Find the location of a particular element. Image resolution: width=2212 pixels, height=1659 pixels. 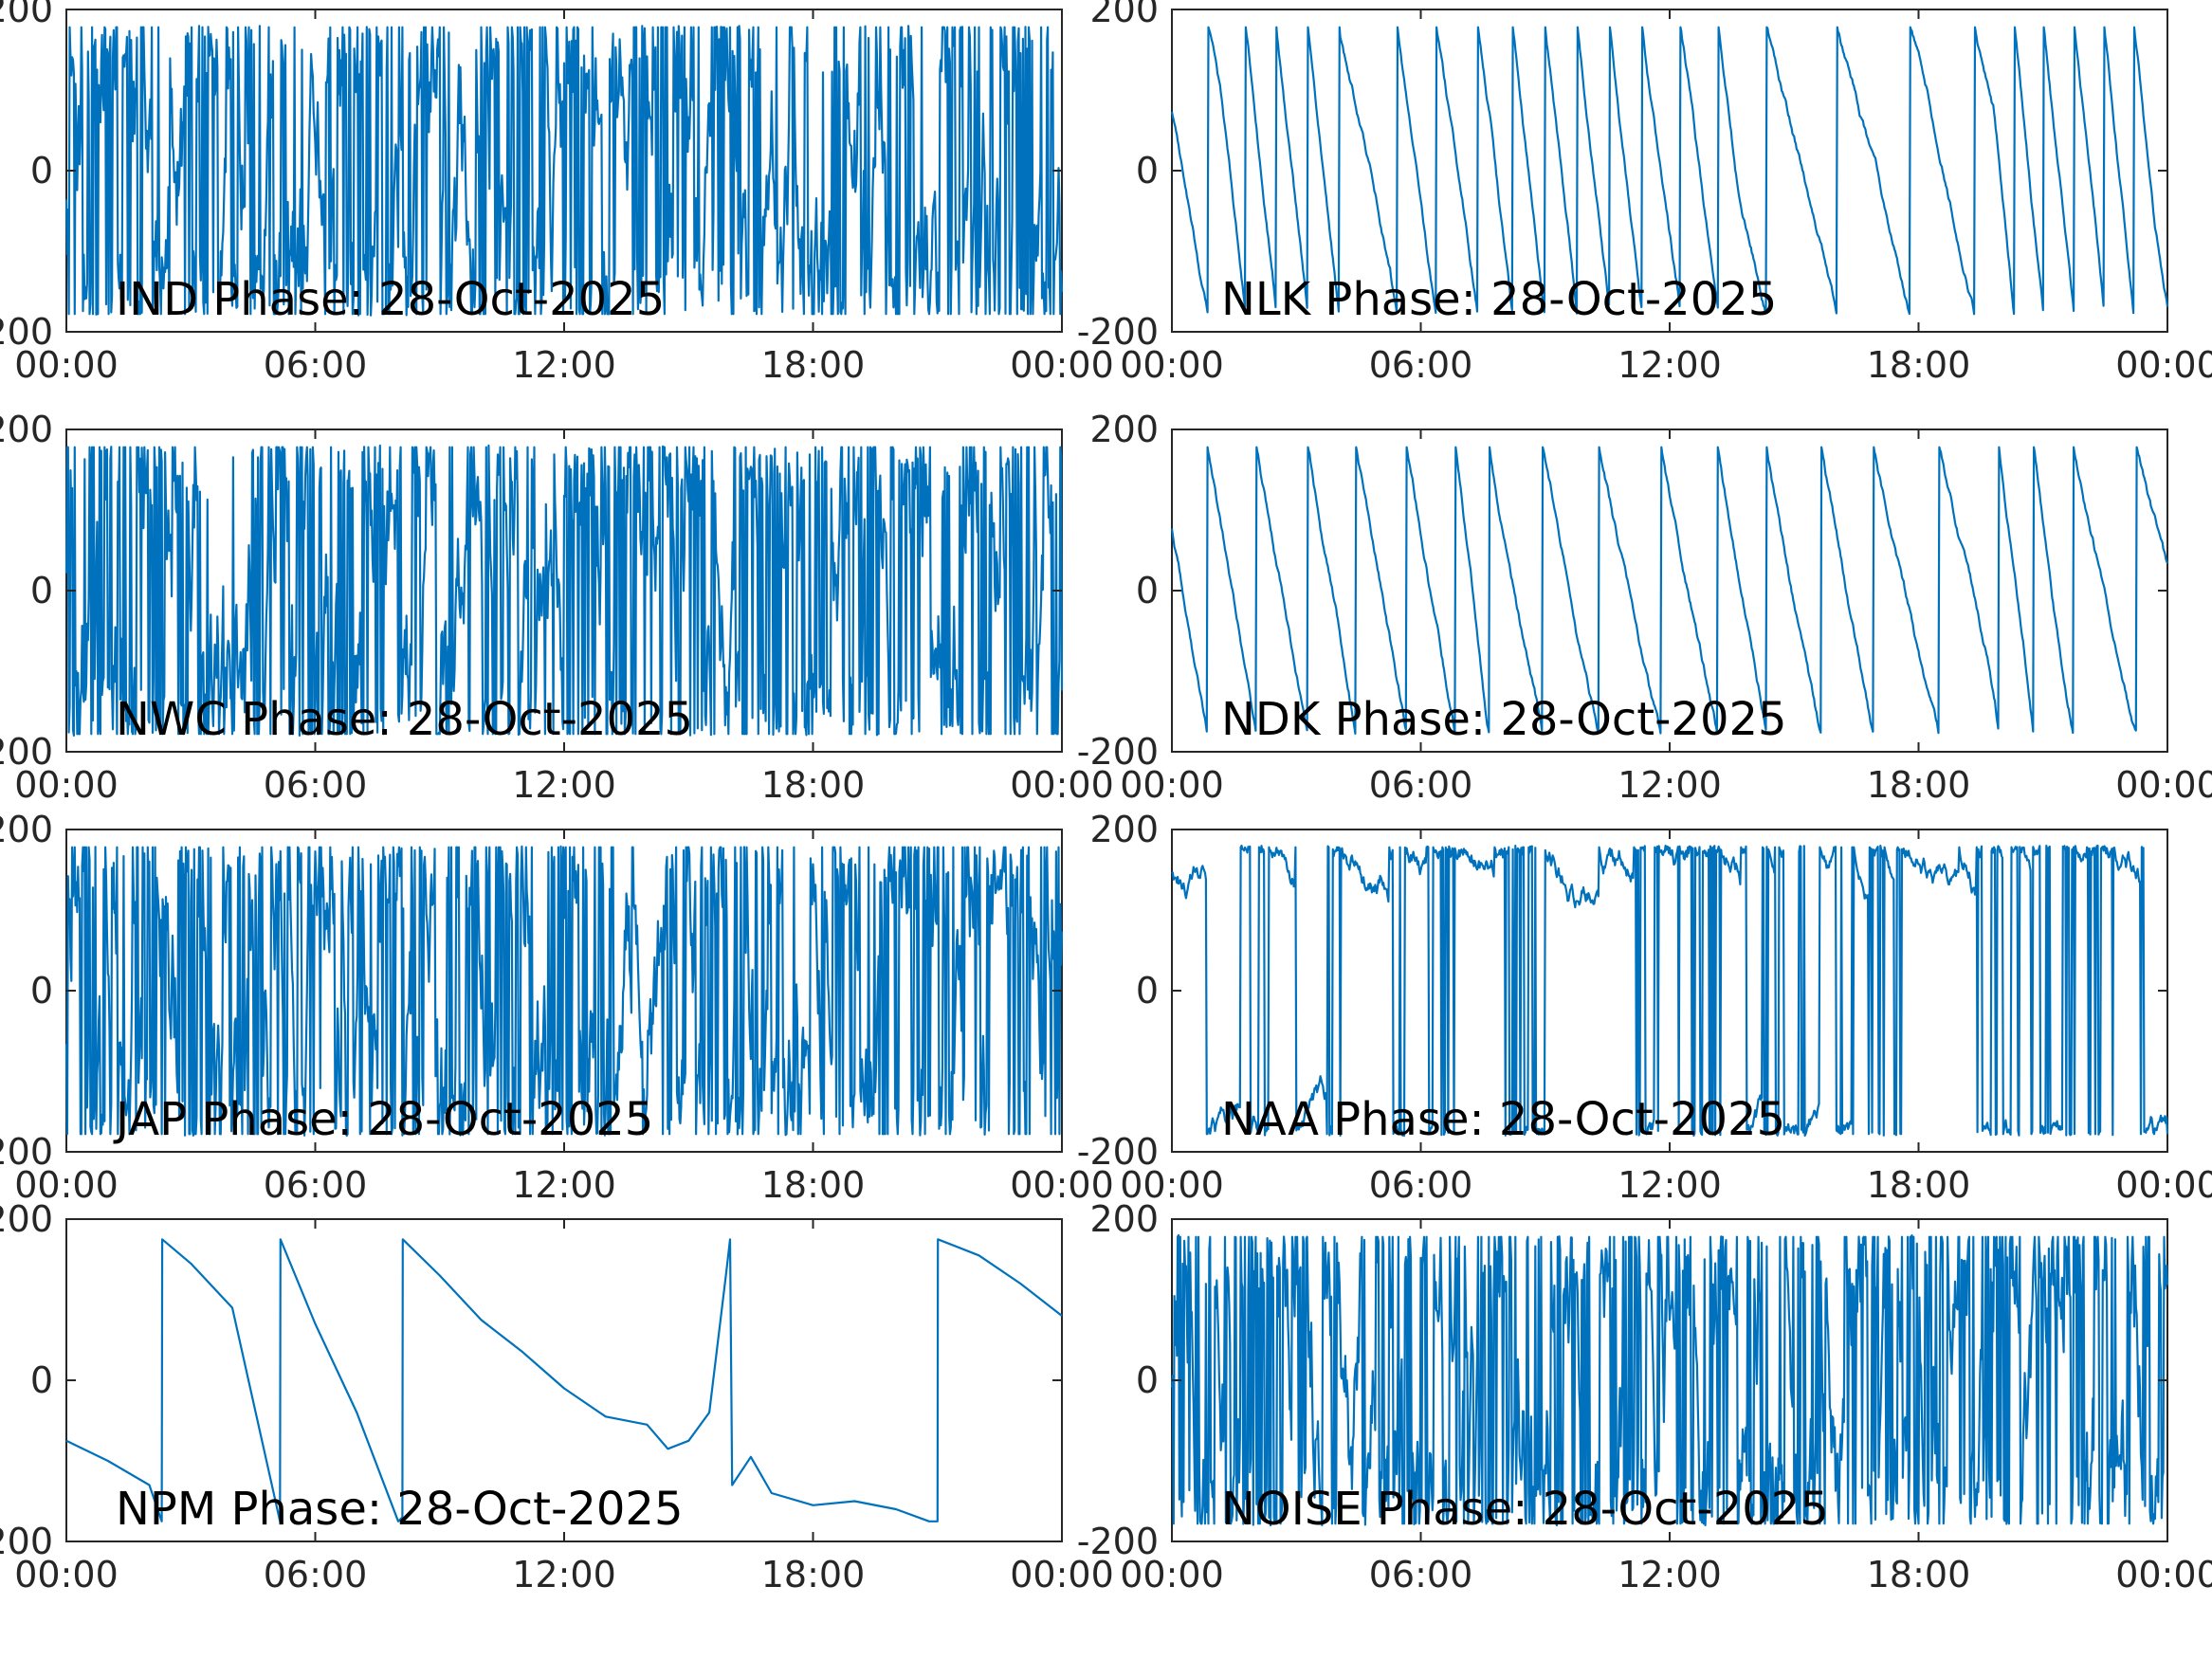

panel-title: IND Phase: 28-Oct-2025 is located at coordinates (390, 299).